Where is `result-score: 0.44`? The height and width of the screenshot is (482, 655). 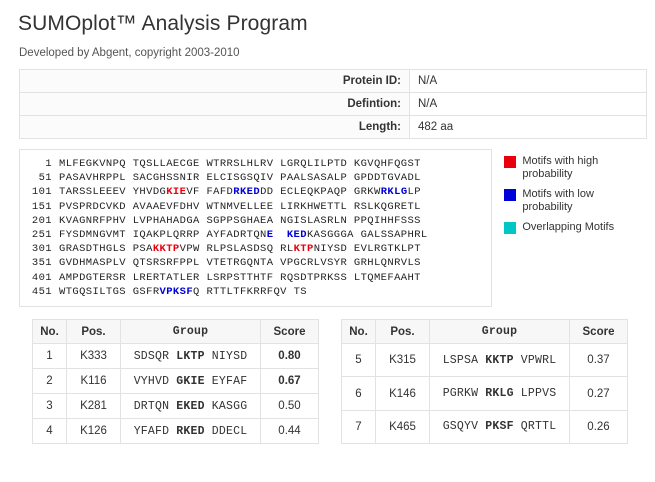 result-score: 0.44 is located at coordinates (289, 431).